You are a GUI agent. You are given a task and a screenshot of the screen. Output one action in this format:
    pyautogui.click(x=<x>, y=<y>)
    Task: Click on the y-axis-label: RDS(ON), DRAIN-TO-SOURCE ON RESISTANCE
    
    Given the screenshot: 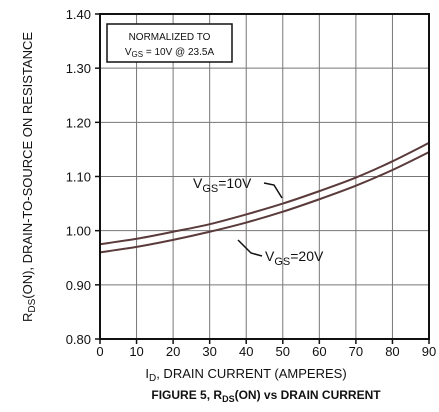 What is the action you would take?
    pyautogui.click(x=29, y=177)
    